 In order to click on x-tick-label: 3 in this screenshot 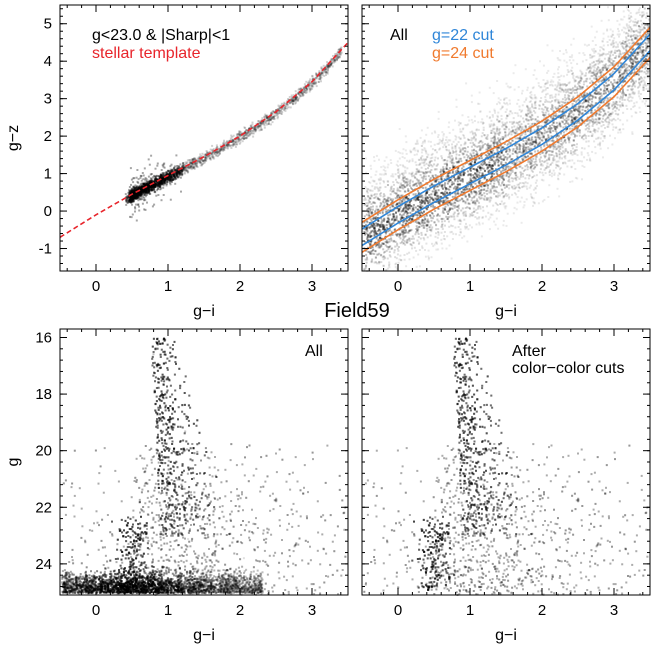, I will do `click(312, 286)`.